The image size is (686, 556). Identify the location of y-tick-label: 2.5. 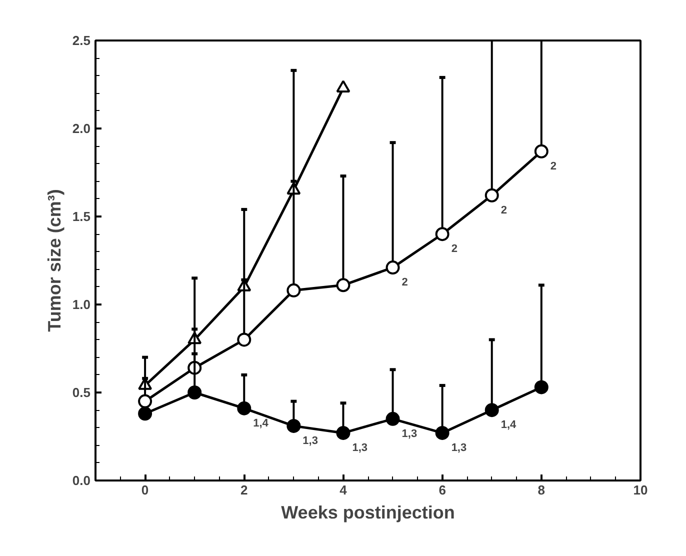
(81, 40).